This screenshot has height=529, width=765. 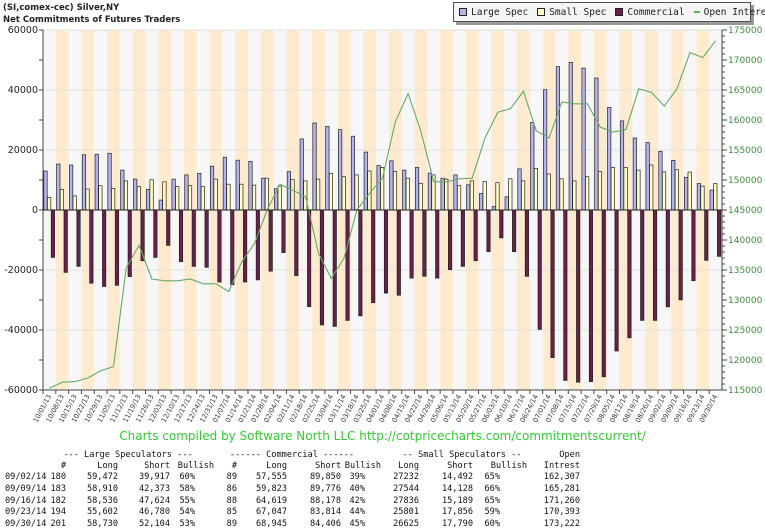 What do you see at coordinates (26, 500) in the screenshot?
I see `row-date: 09/16/14` at bounding box center [26, 500].